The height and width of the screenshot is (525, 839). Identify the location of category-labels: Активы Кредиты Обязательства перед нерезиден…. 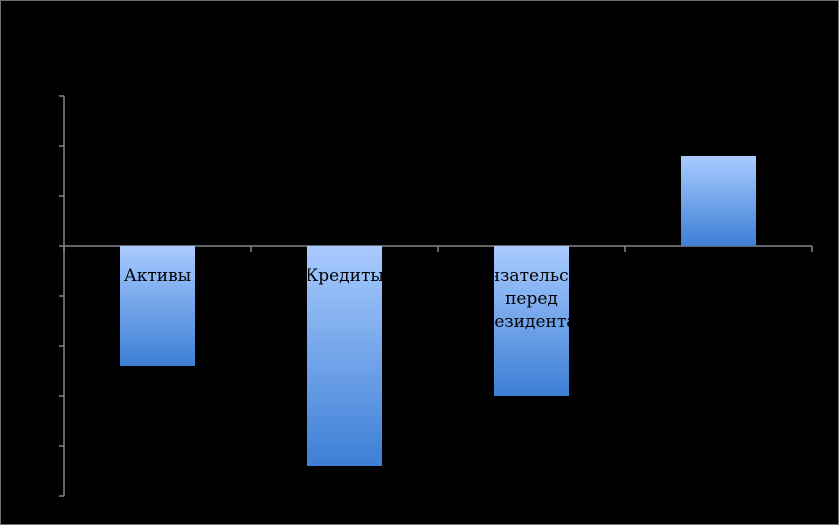
(362, 299).